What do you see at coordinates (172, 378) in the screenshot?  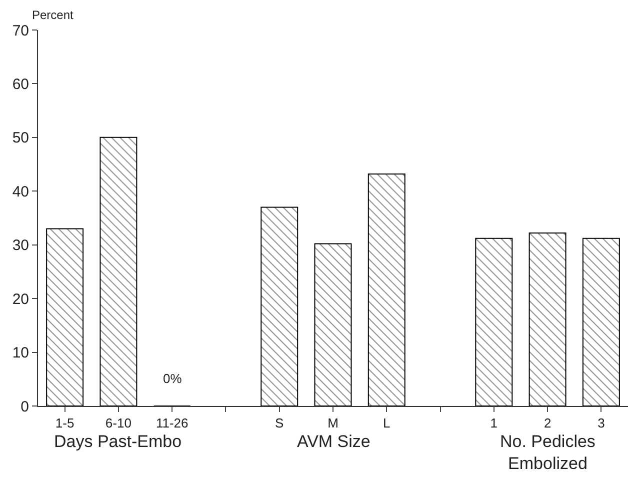 I see `annotation: 0%` at bounding box center [172, 378].